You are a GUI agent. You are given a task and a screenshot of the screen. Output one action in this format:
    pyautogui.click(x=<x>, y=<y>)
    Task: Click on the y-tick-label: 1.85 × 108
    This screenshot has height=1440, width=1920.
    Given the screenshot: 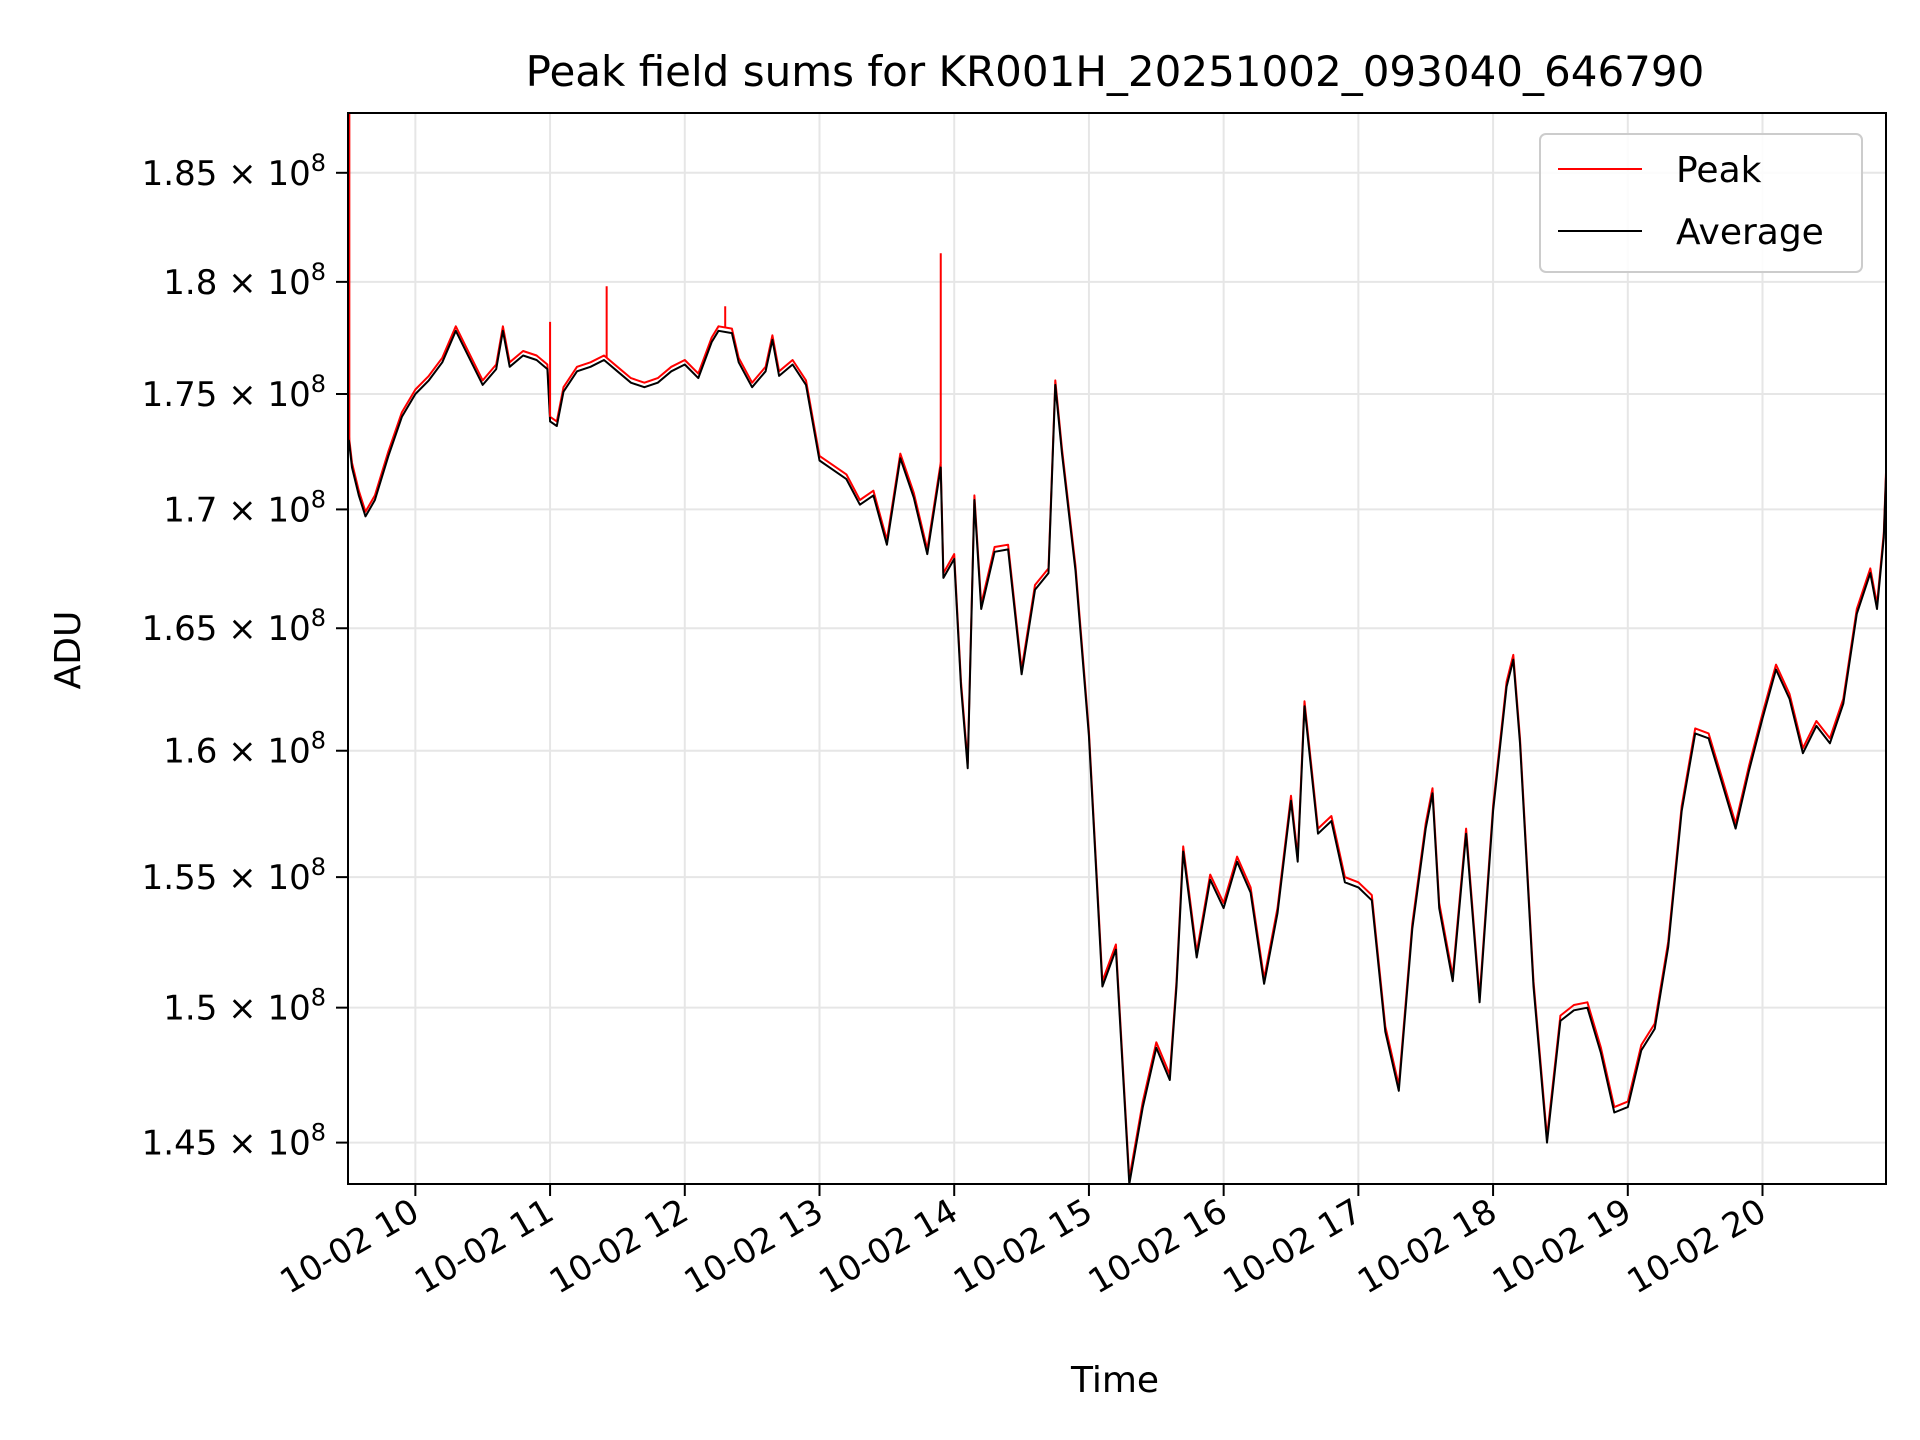 What is the action you would take?
    pyautogui.click(x=234, y=171)
    